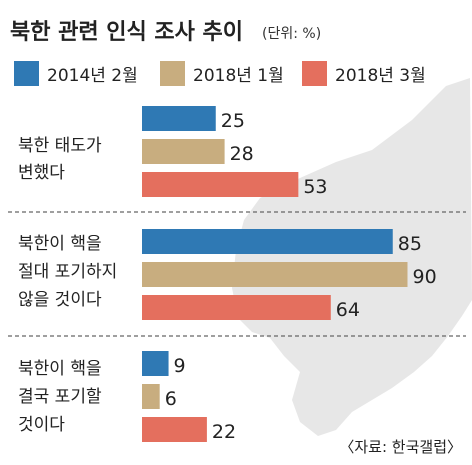  Describe the element at coordinates (224, 432) in the screenshot. I see `value-label-series-3-category-3: 22` at that location.